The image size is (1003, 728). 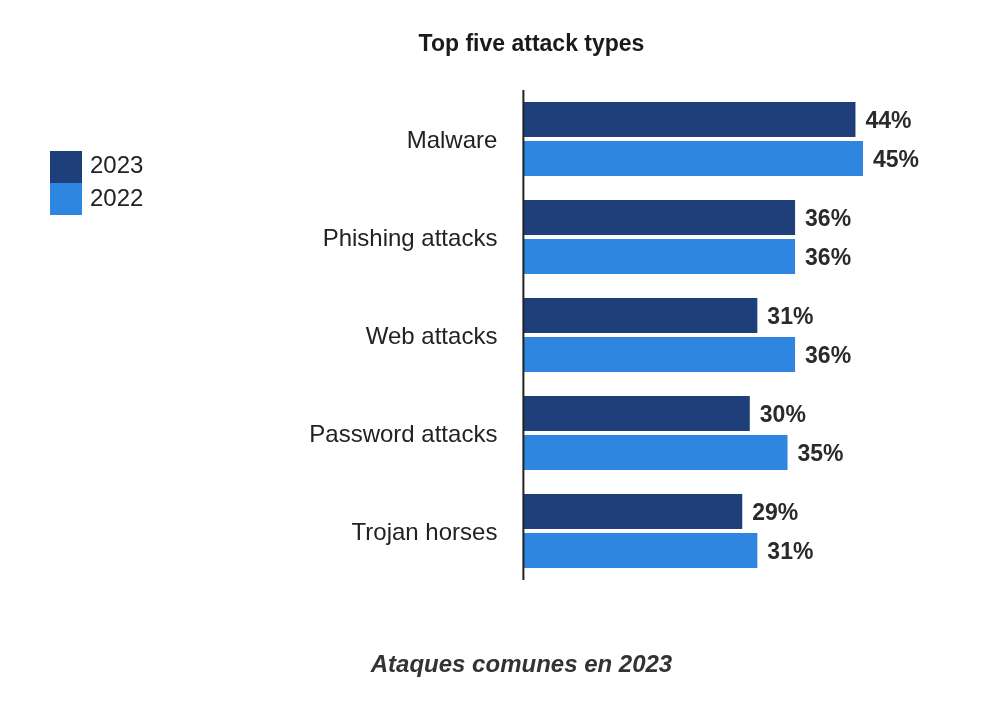 What do you see at coordinates (820, 452) in the screenshot?
I see `data-label: 35%` at bounding box center [820, 452].